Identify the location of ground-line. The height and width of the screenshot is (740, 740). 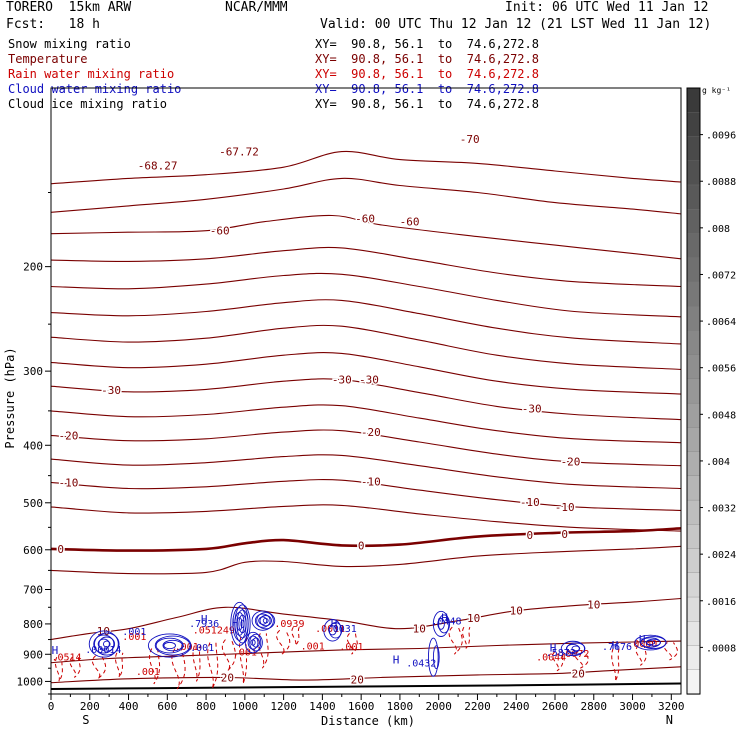
(366, 686).